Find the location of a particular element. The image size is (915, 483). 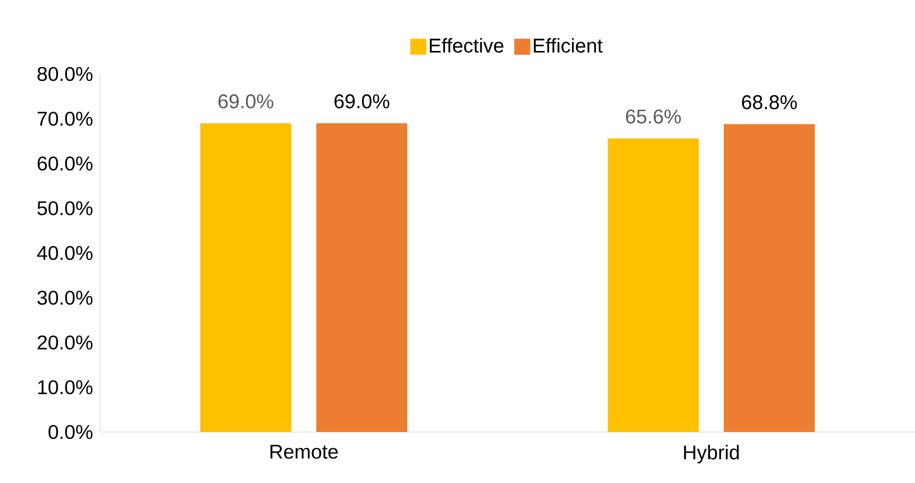

y-tick-label: 30.0% is located at coordinates (64, 297).